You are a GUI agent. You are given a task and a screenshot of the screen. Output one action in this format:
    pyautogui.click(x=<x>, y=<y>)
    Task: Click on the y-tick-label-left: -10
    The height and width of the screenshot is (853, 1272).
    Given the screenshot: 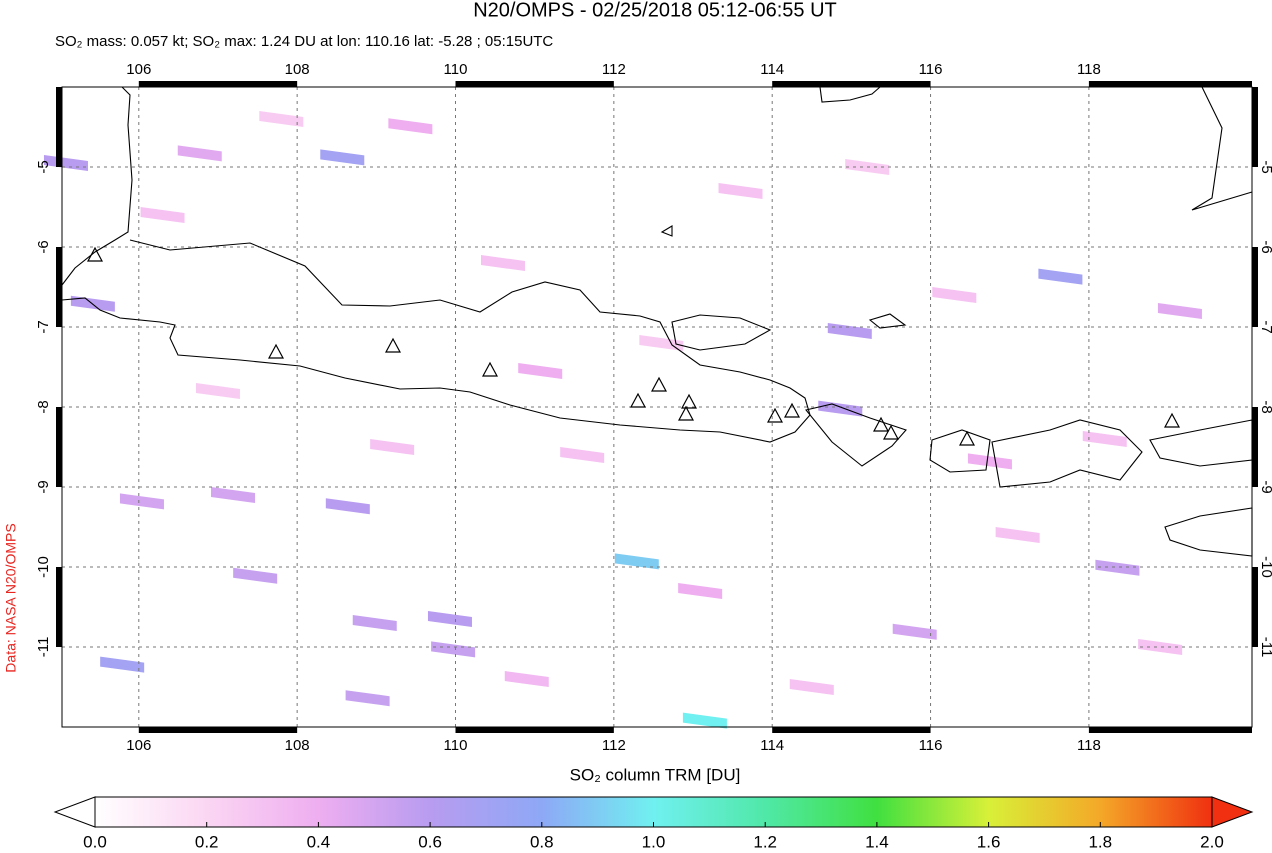 What is the action you would take?
    pyautogui.click(x=43, y=567)
    